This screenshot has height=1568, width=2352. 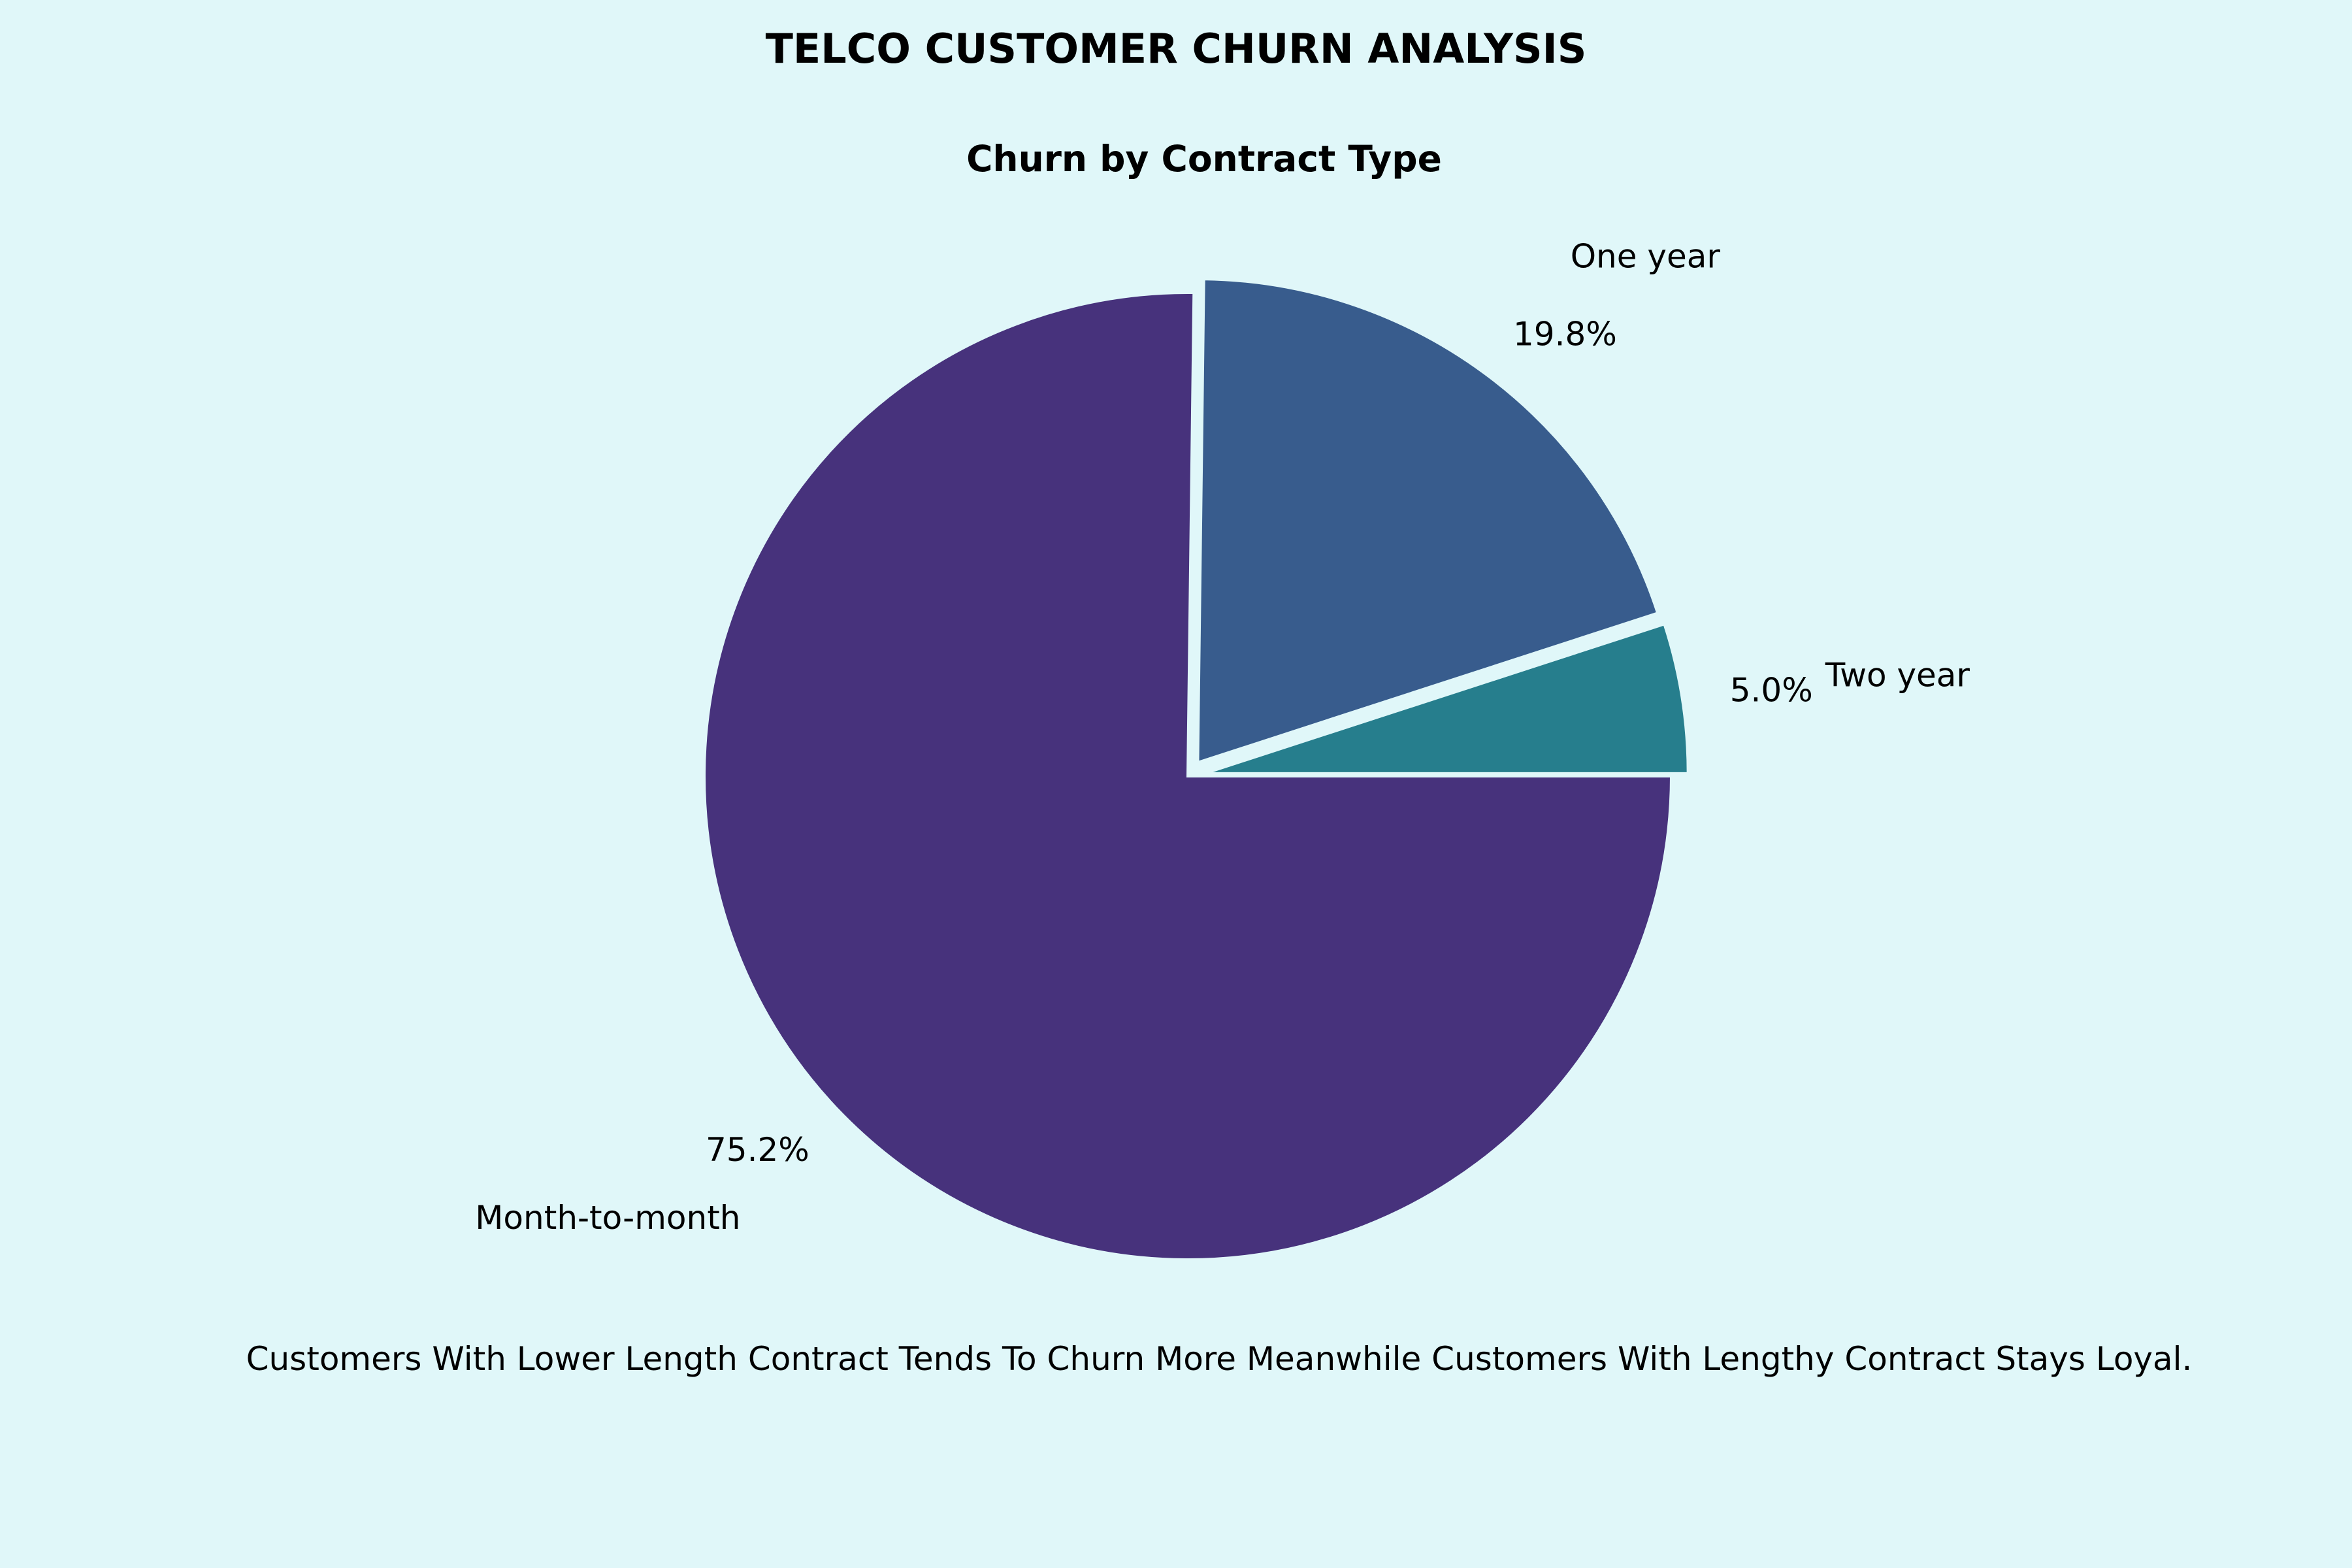 What do you see at coordinates (757, 1150) in the screenshot?
I see `pie-percent-label-month-to-month: 75.2%` at bounding box center [757, 1150].